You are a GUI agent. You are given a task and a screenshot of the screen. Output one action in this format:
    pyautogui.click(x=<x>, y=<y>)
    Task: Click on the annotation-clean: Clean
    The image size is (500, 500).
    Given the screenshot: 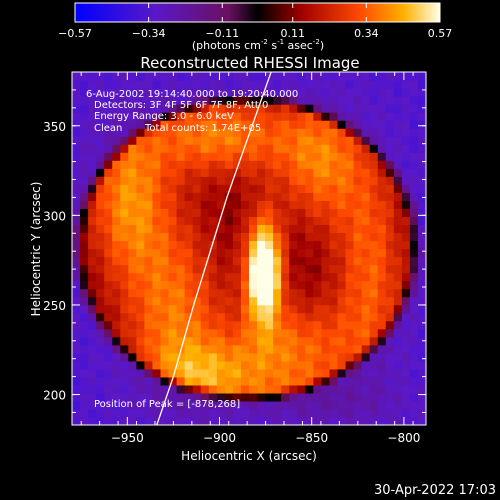 What is the action you would take?
    pyautogui.click(x=108, y=128)
    